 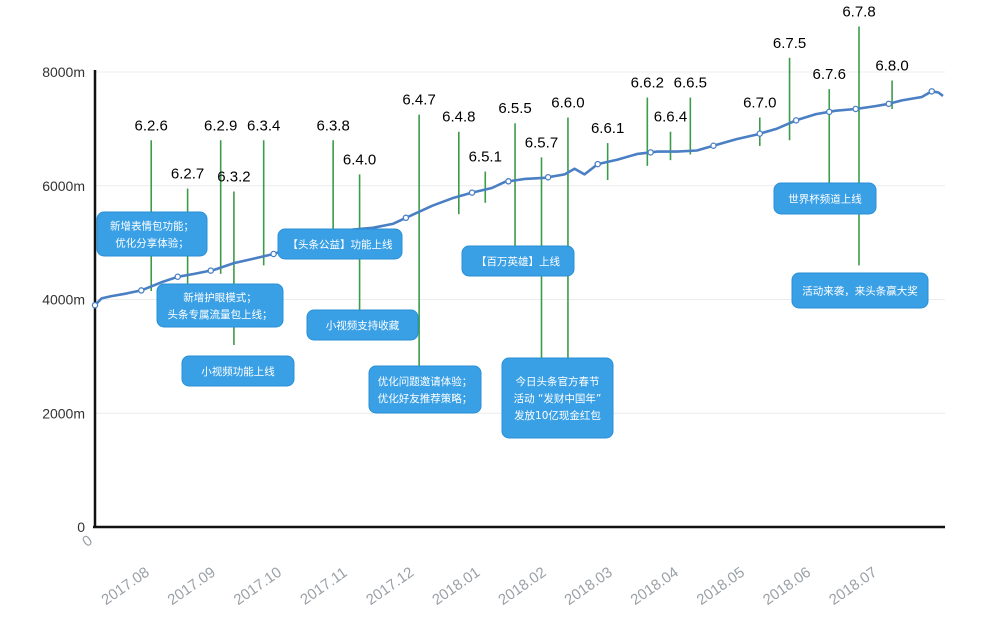 I want to click on x-tick-label: 2018.04, so click(x=655, y=586).